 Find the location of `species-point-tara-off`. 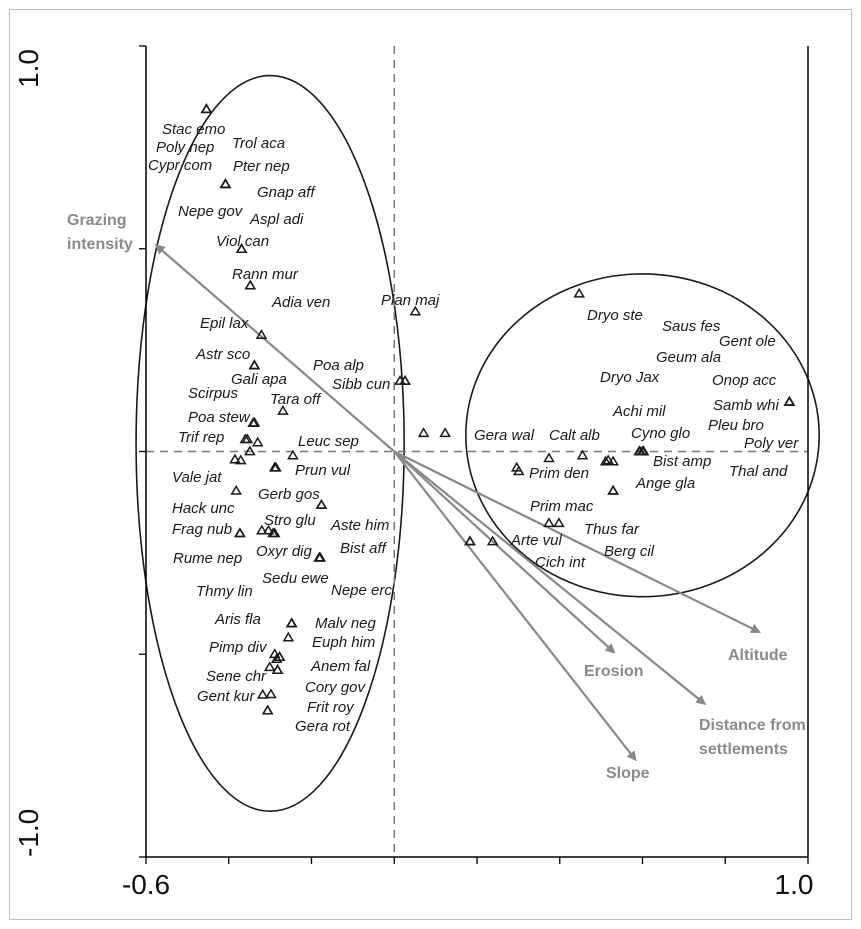

species-point-tara-off is located at coordinates (283, 409).